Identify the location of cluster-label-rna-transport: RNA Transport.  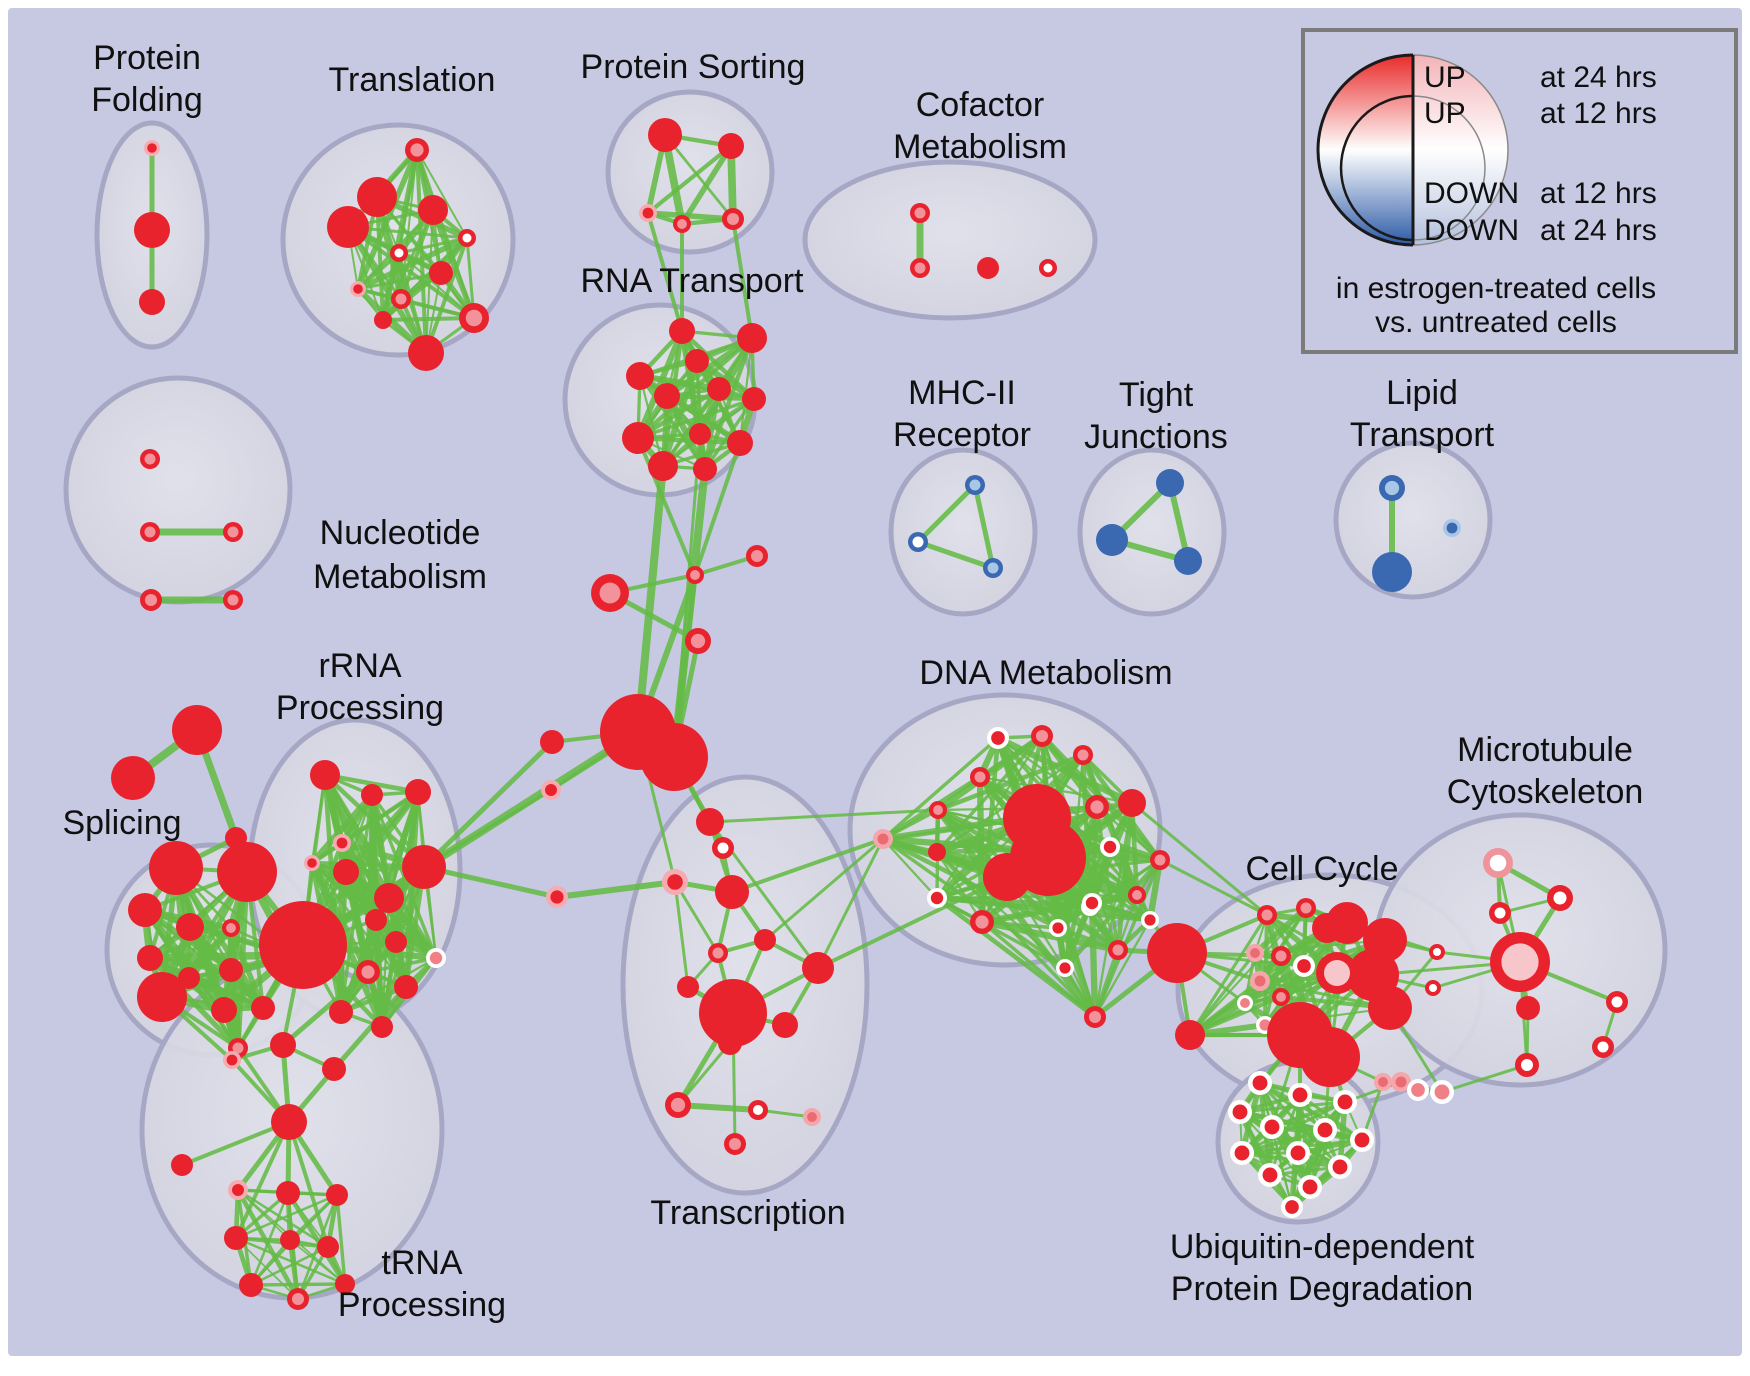
(693, 281).